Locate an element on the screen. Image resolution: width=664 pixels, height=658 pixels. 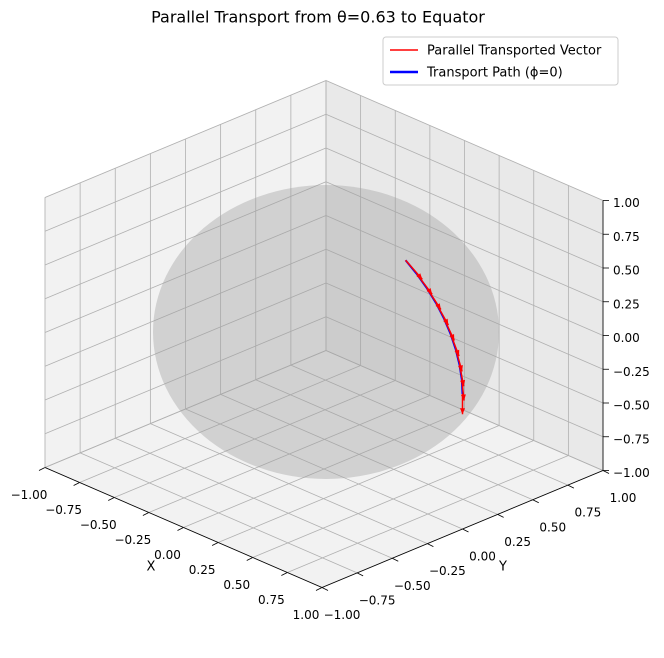
z-tick-label: 1.00 is located at coordinates (626, 203).